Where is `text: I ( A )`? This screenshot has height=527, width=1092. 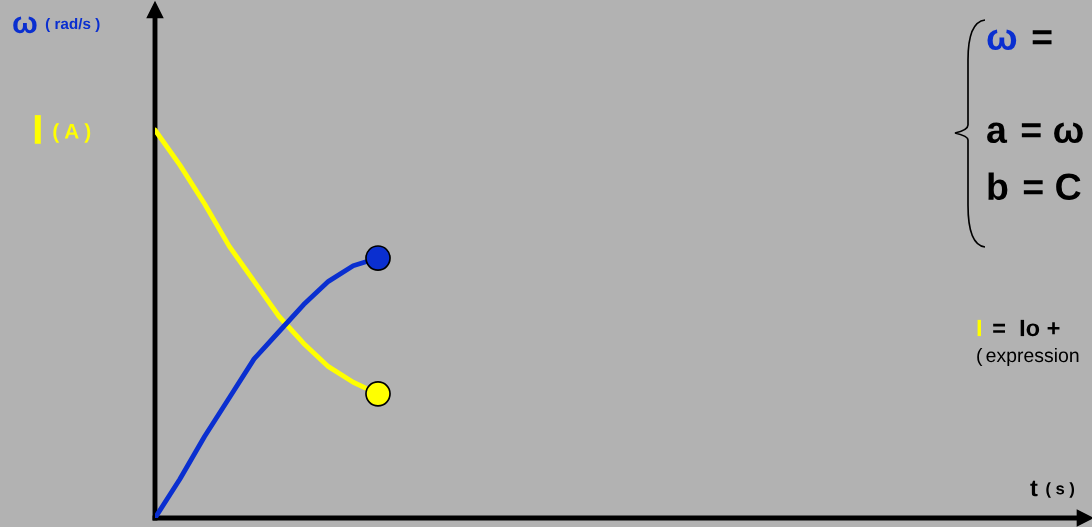 text: I ( A ) is located at coordinates (62, 129).